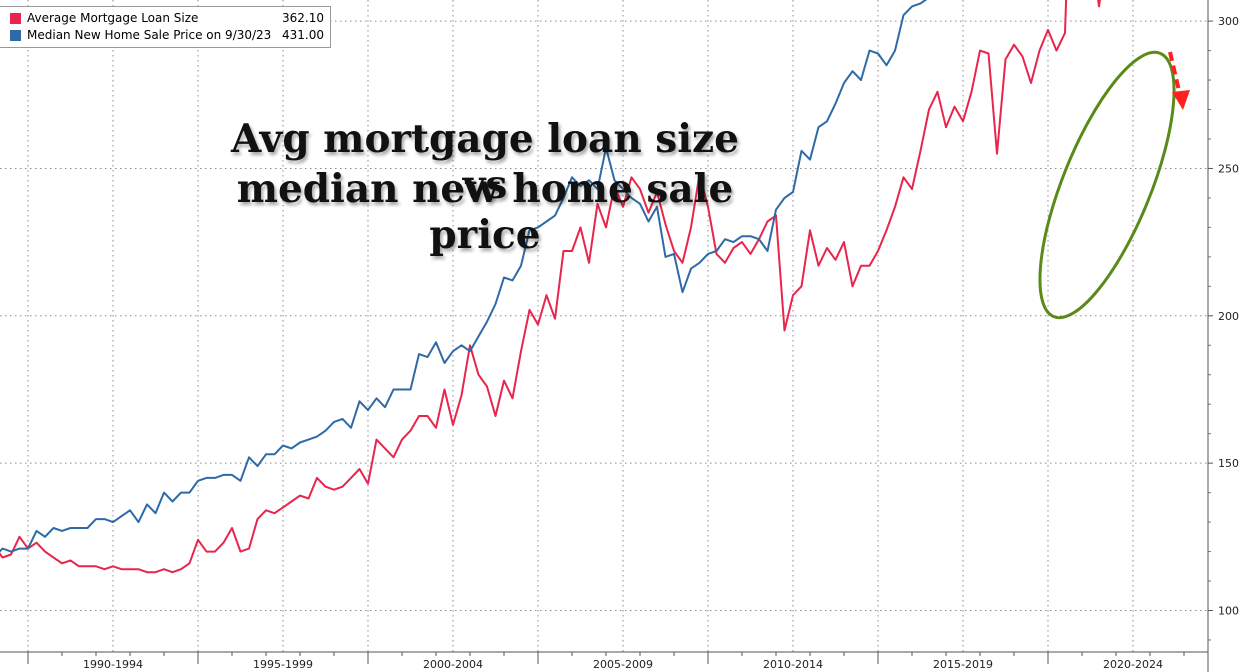 The height and width of the screenshot is (672, 1259). I want to click on legend-item-mortgage: Average Mortgage Loan Size 362.10, so click(168, 19).